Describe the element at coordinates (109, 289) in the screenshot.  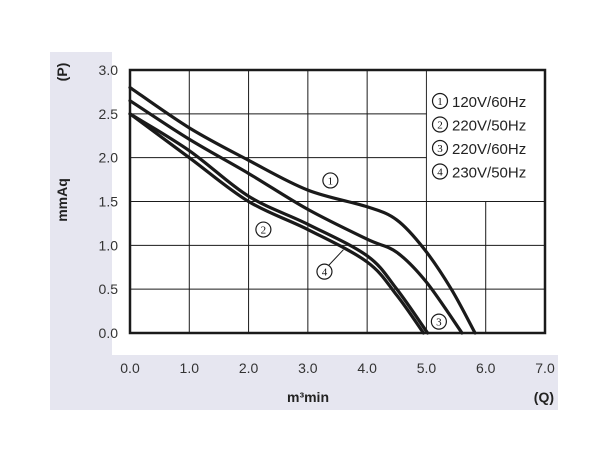
I see `y-tick-label: 0.5` at that location.